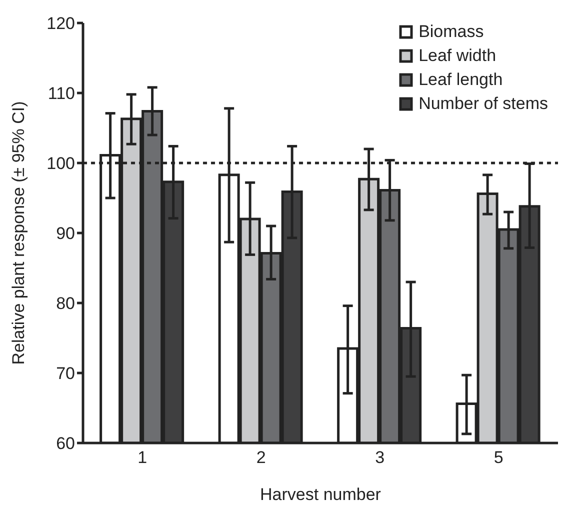 This screenshot has height=525, width=577. Describe the element at coordinates (65, 374) in the screenshot. I see `y-tick-label: 70` at that location.